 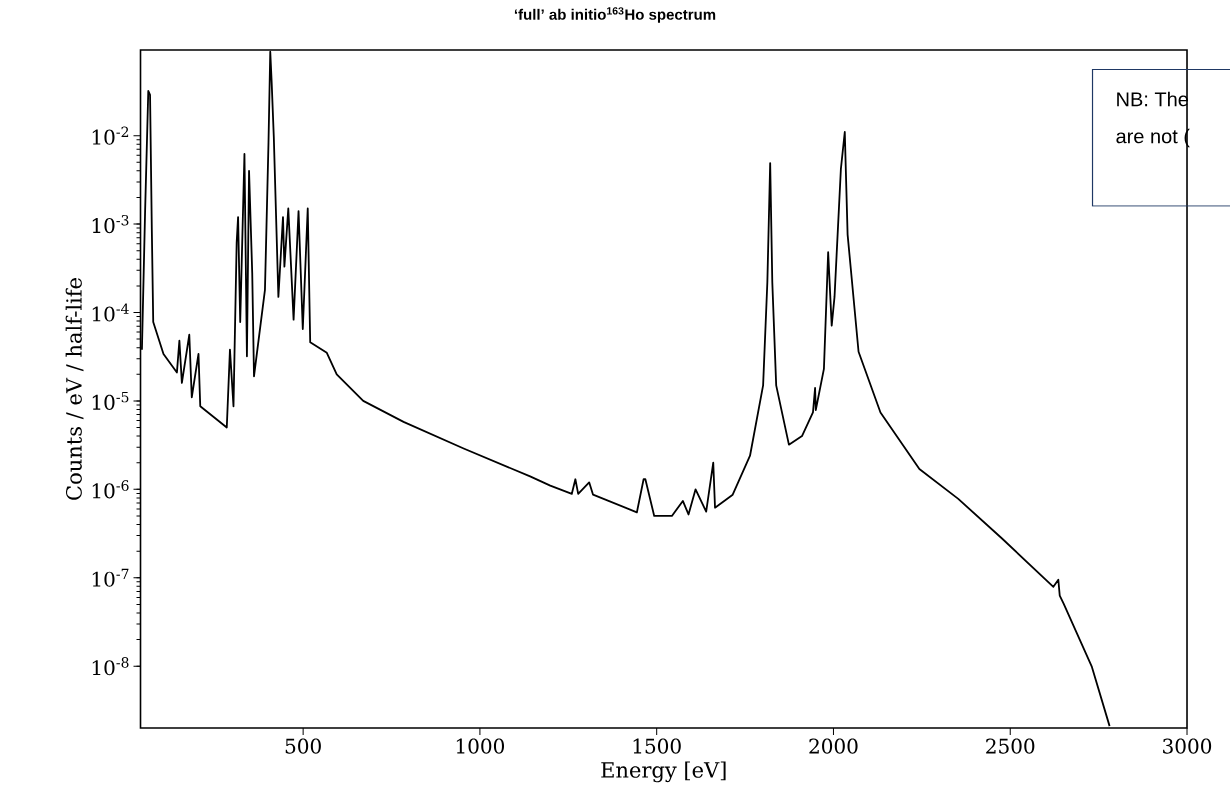 What do you see at coordinates (110, 666) in the screenshot?
I see `y-tick-label: 10$^{-8}$` at bounding box center [110, 666].